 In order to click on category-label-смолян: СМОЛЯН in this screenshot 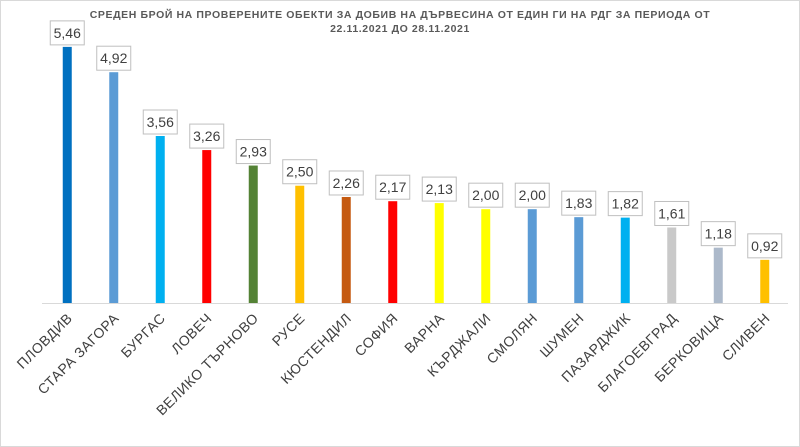, I will do `click(511, 338)`.